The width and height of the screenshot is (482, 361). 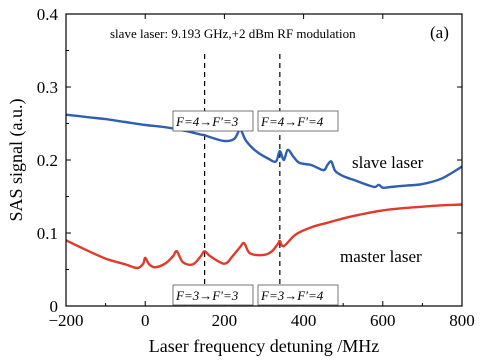 What do you see at coordinates (48, 14) in the screenshot?
I see `y-tick-label: 0.4` at bounding box center [48, 14].